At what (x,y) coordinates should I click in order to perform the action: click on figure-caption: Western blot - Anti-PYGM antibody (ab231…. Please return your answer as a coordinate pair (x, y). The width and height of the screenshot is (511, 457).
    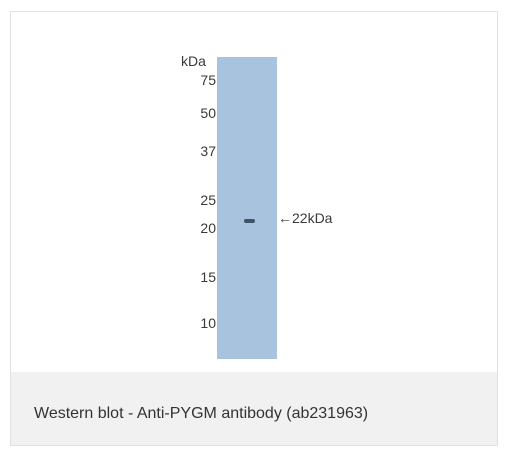
    Looking at the image, I should click on (201, 413).